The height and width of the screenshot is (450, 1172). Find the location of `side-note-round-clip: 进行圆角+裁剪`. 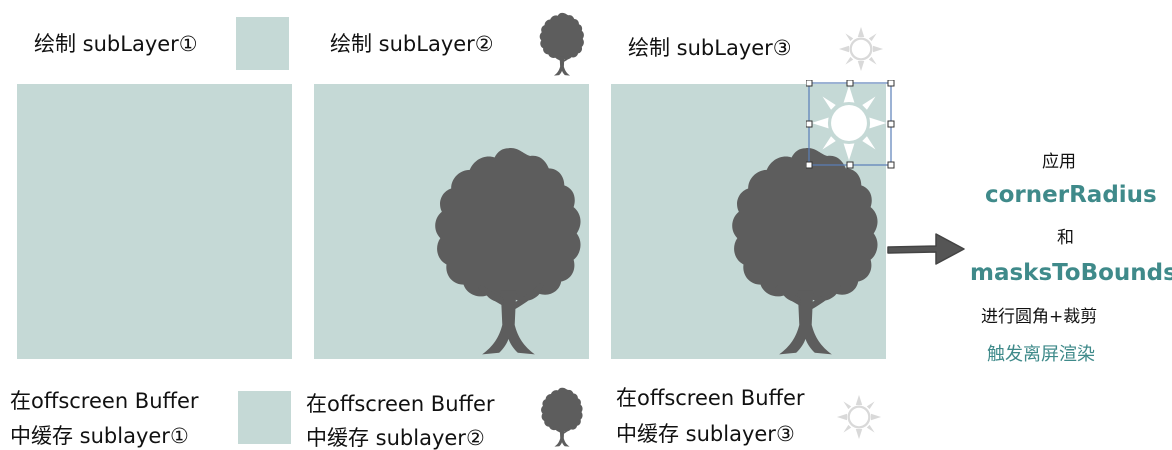

side-note-round-clip: 进行圆角+裁剪 is located at coordinates (1039, 317).